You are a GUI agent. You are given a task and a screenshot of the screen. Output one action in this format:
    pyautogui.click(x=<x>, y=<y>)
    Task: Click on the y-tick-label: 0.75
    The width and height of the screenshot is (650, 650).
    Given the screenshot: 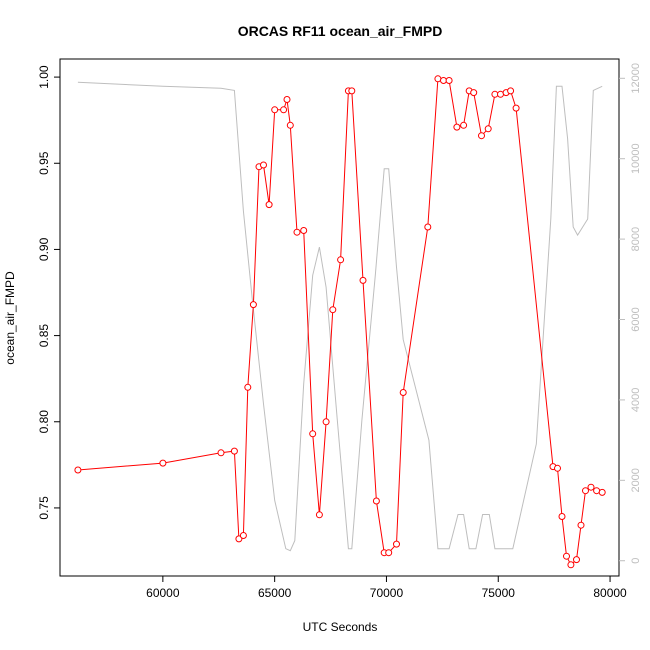 What is the action you would take?
    pyautogui.click(x=44, y=508)
    